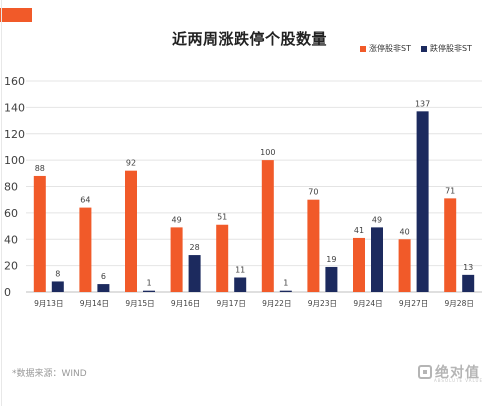 The height and width of the screenshot is (406, 499). Describe the element at coordinates (40, 168) in the screenshot. I see `data-label: 88` at that location.